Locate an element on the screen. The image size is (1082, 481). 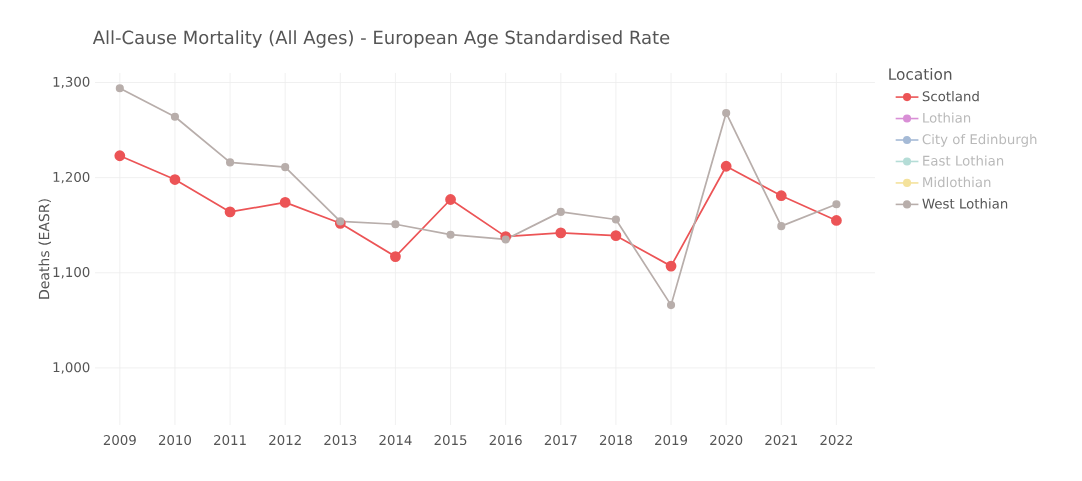
legend-label: Lothian is located at coordinates (947, 117).